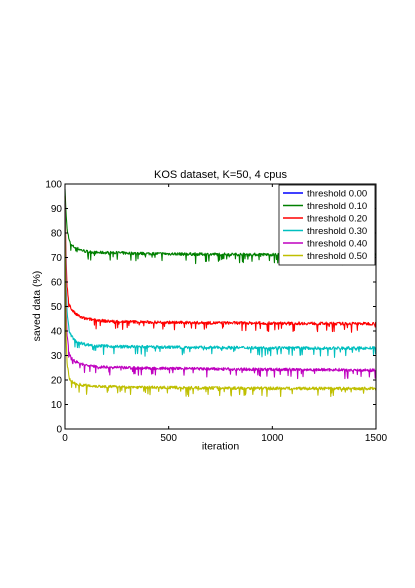 Image resolution: width=415 pixels, height=588 pixels. I want to click on legend-label-0: threshold 0.00, so click(337, 194).